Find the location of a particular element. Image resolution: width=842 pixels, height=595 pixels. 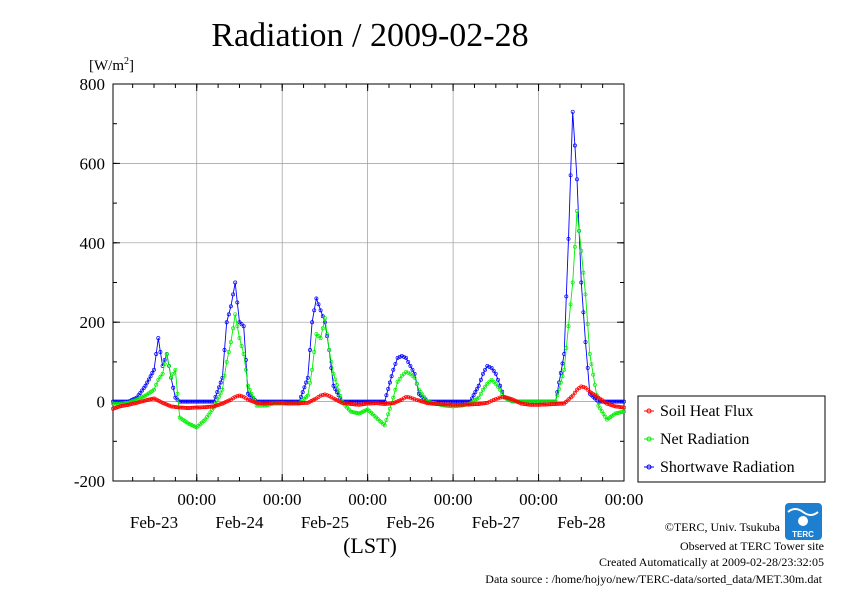

credit-text: ©TERC, Univ. Tsukuba is located at coordinates (723, 527).